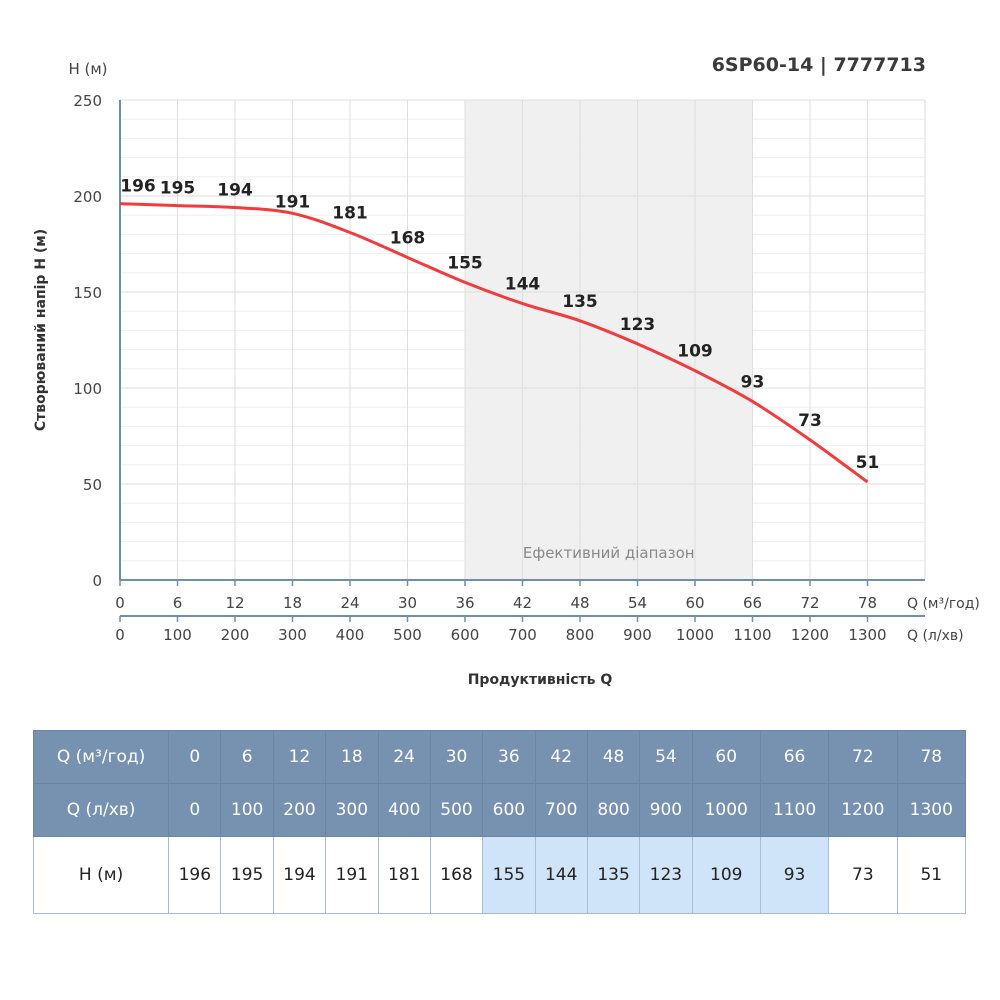  I want to click on x-tick-label: 12, so click(234, 603).